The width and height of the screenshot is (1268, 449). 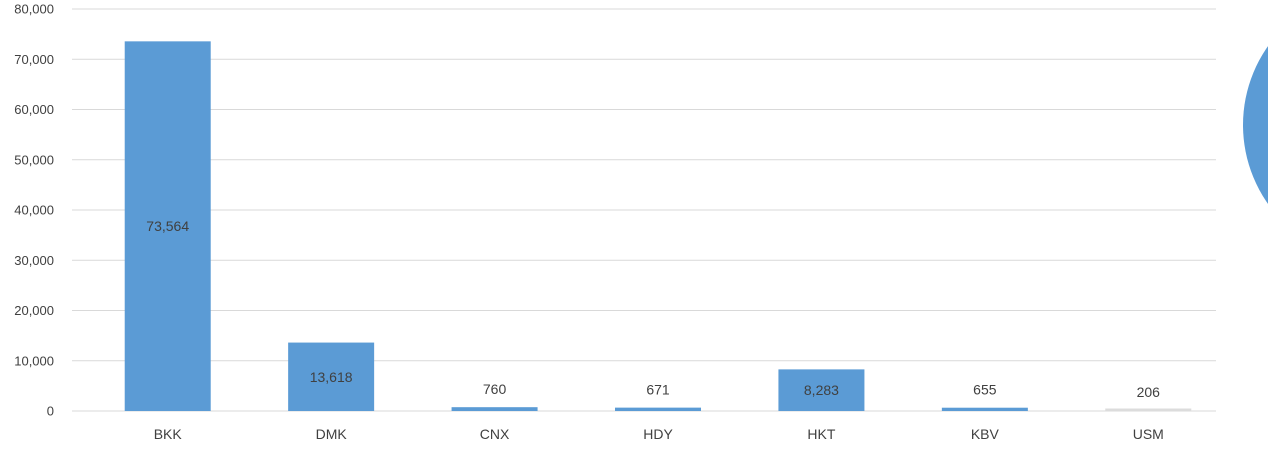 I want to click on bar-hkt, so click(x=821, y=390).